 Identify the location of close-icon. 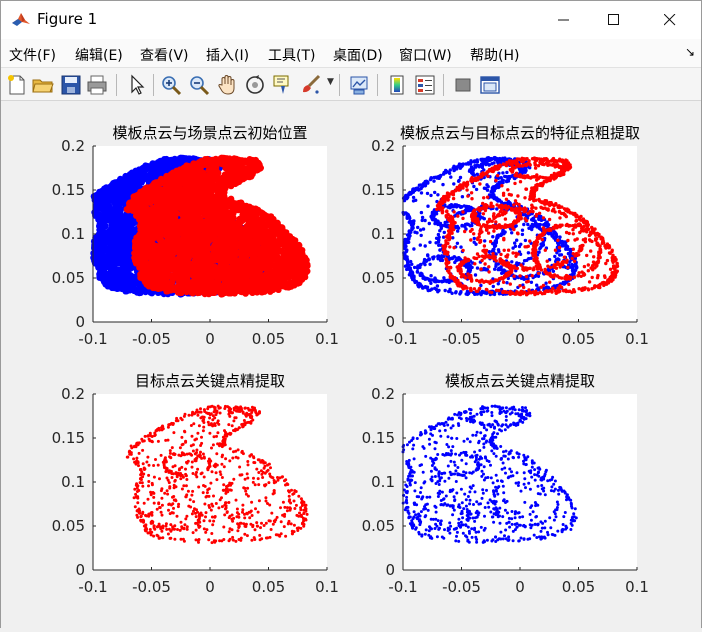
(670, 20).